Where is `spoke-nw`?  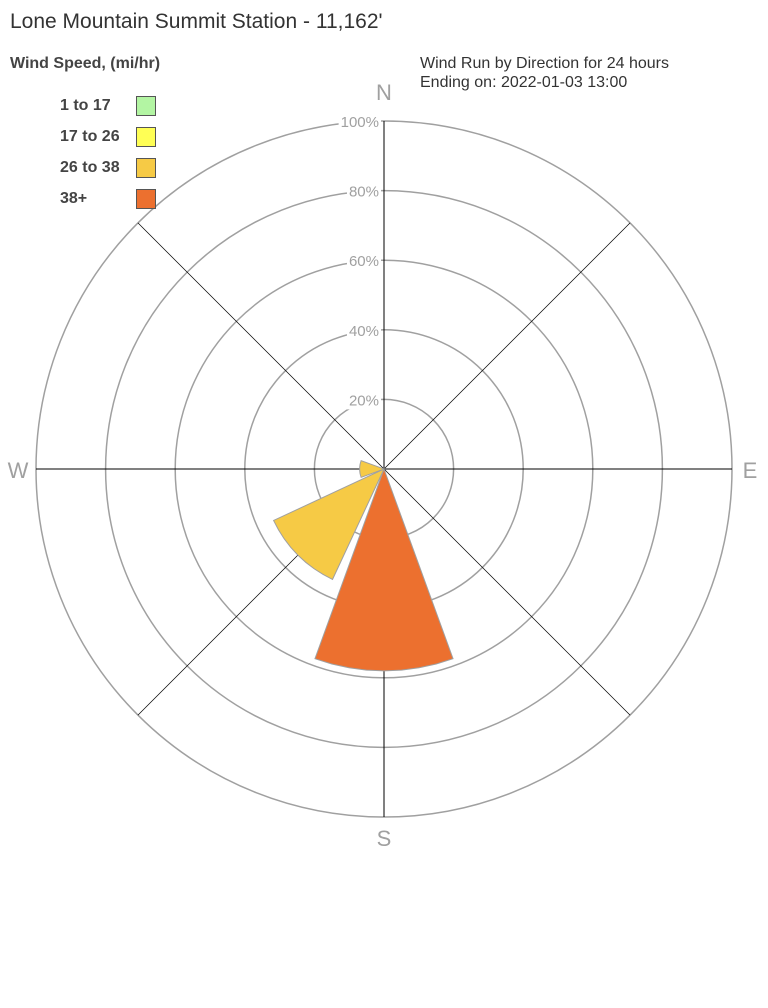 spoke-nw is located at coordinates (261, 346).